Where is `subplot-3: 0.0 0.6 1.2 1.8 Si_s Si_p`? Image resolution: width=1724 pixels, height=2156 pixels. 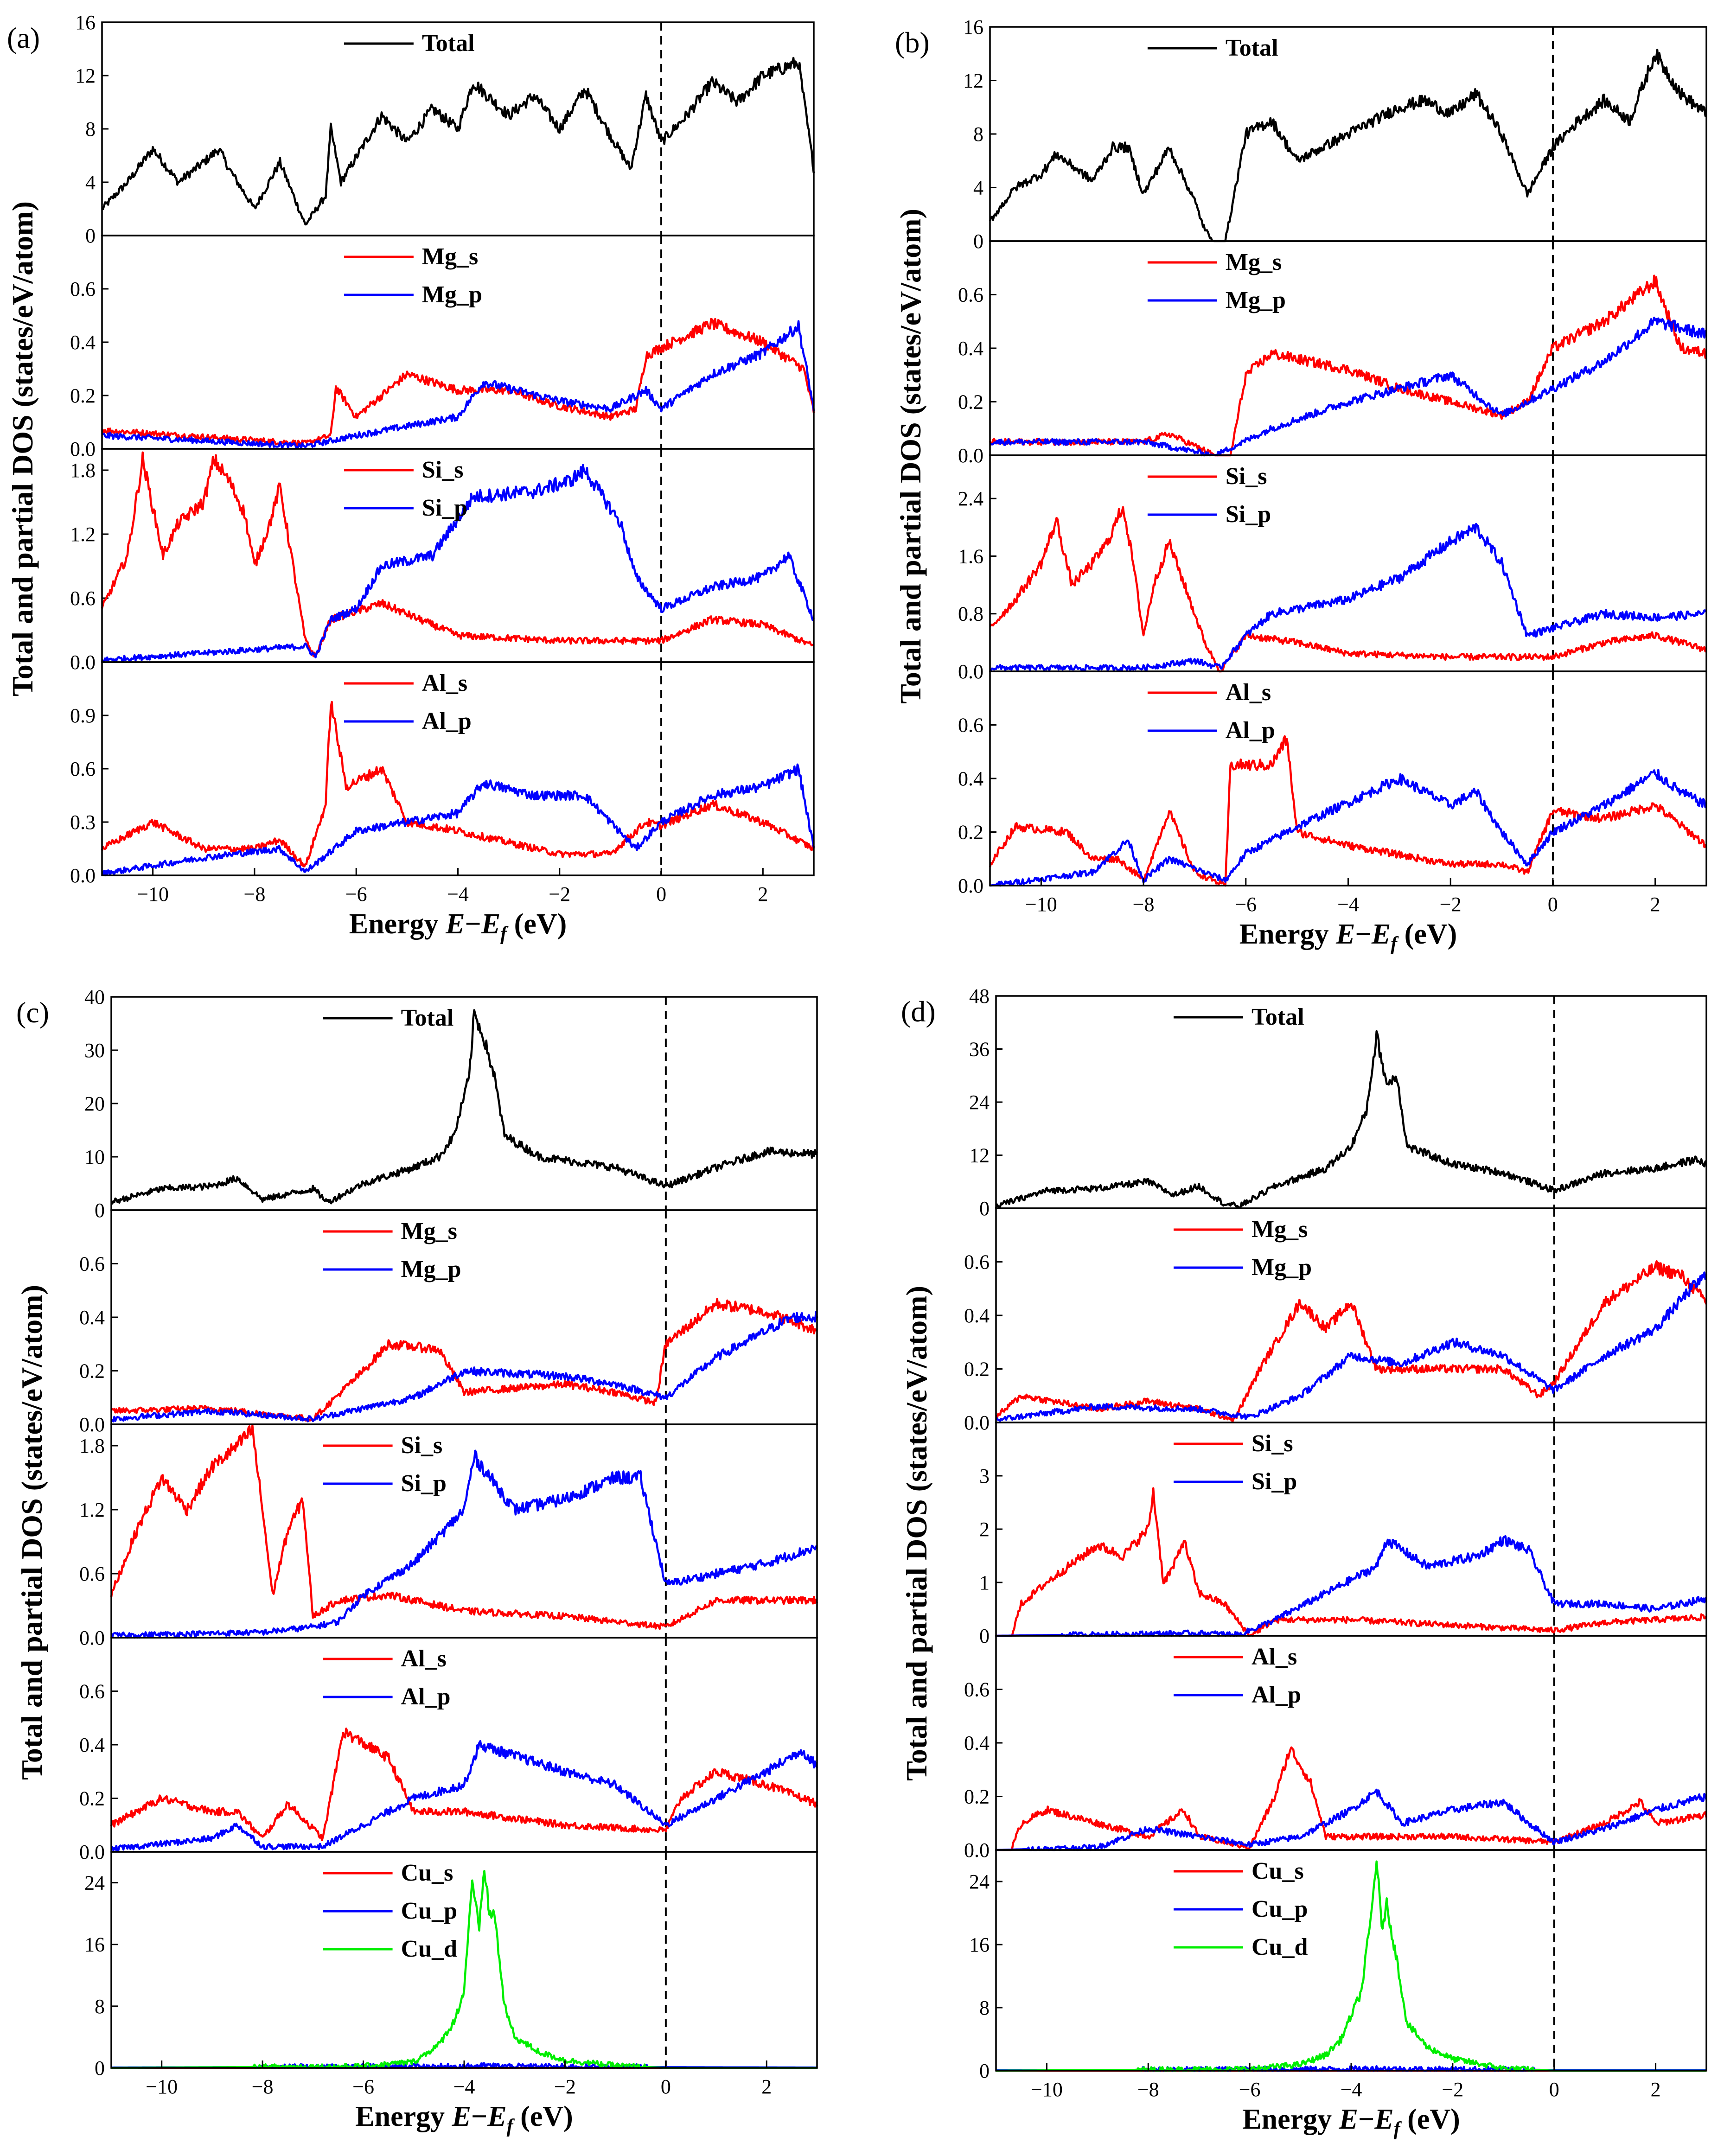
subplot-3: 0.0 0.6 1.2 1.8 Si_s Si_p is located at coordinates (448, 1536).